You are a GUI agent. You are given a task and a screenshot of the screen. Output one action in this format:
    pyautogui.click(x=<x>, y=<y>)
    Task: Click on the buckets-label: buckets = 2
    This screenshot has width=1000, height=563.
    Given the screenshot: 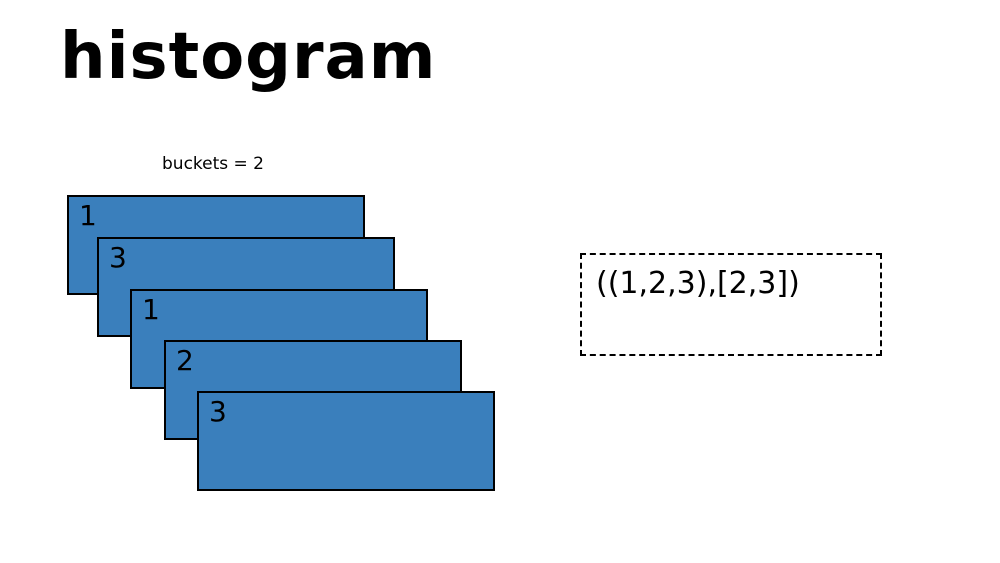 What is the action you would take?
    pyautogui.click(x=213, y=164)
    